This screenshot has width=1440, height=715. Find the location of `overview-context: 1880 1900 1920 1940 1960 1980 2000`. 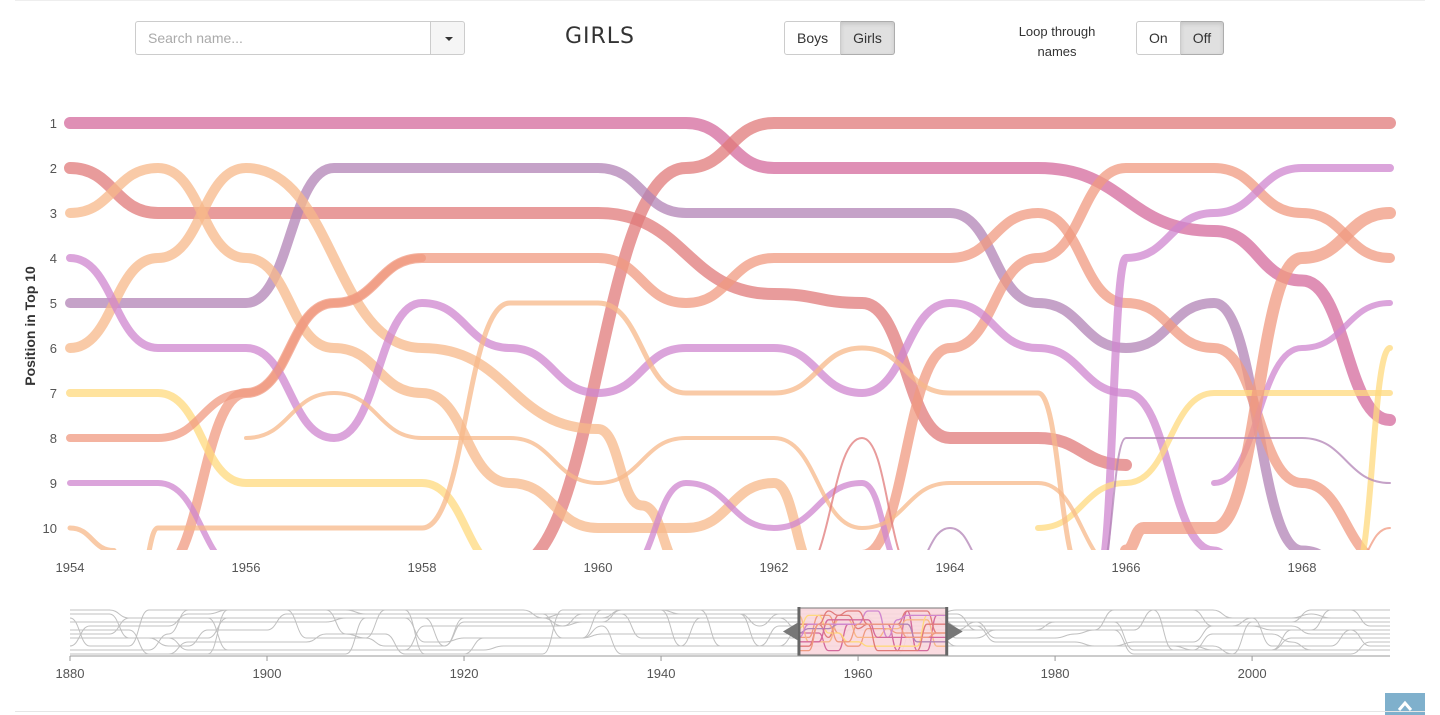

overview-context: 1880 1900 1920 1940 1960 1980 2000 is located at coordinates (723, 644).